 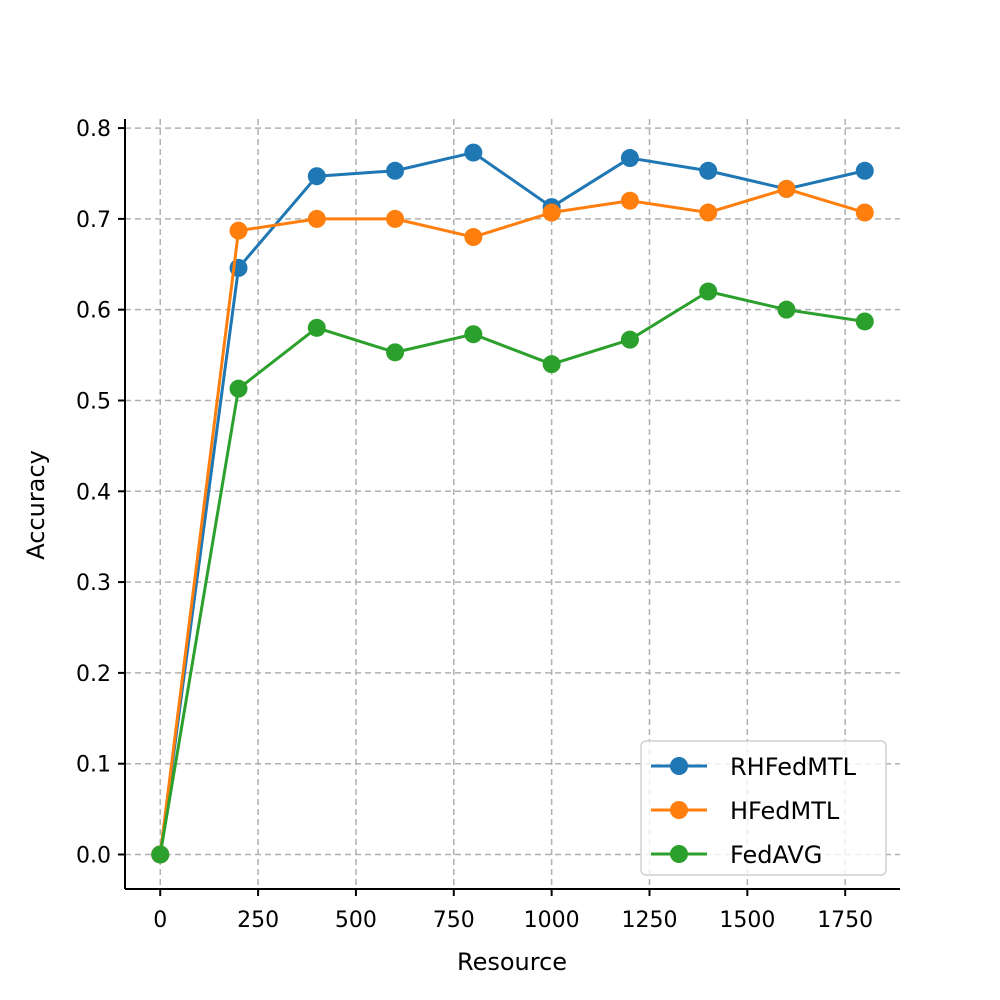 I want to click on y-tick-label: 0.6, so click(x=93, y=311).